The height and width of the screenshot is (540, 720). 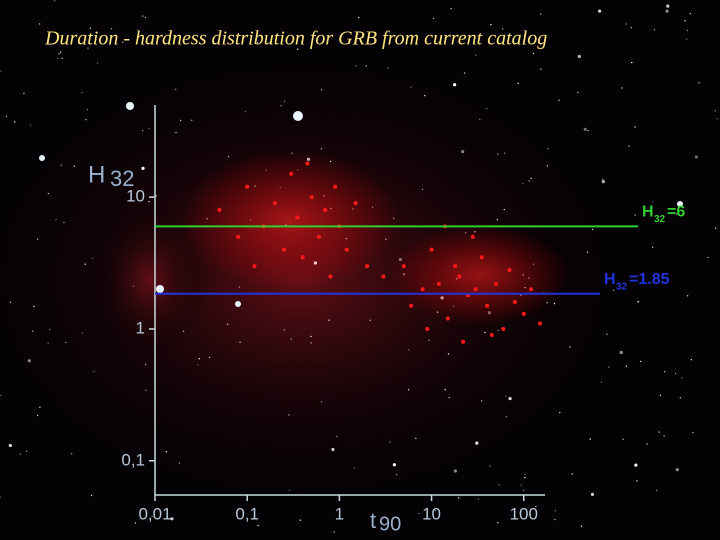 What do you see at coordinates (247, 513) in the screenshot?
I see `x-tick-label: 0,1` at bounding box center [247, 513].